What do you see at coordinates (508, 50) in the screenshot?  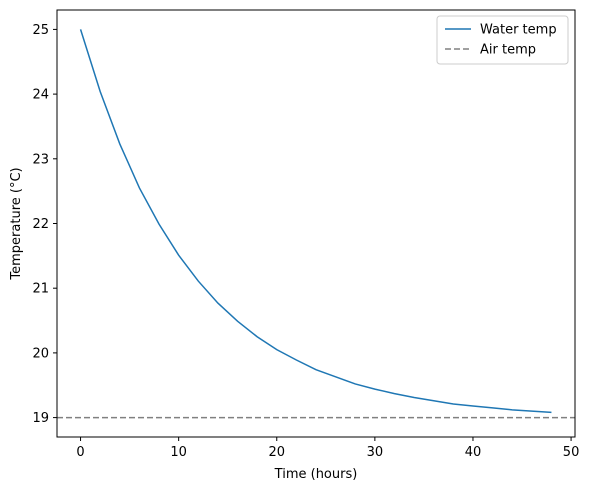 I see `legend-label-air-temp: Air temp` at bounding box center [508, 50].